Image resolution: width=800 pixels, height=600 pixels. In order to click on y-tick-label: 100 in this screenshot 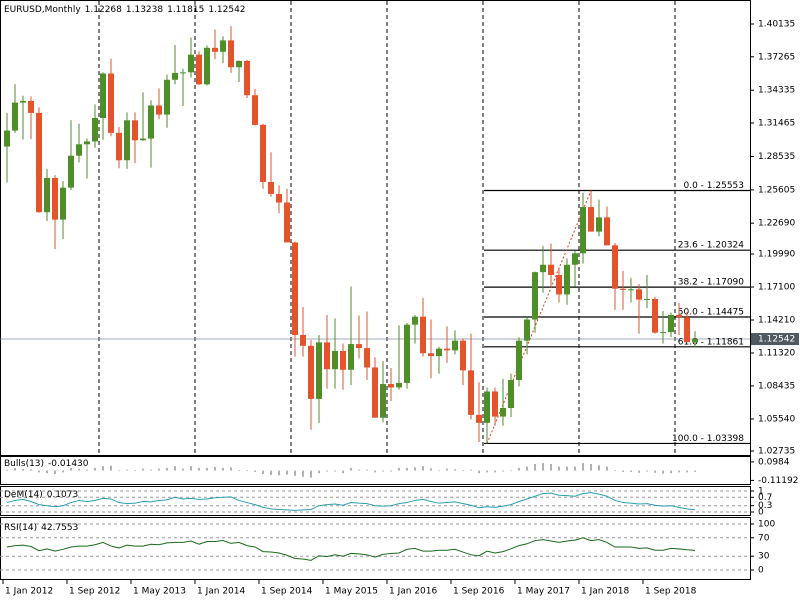, I will do `click(766, 525)`.